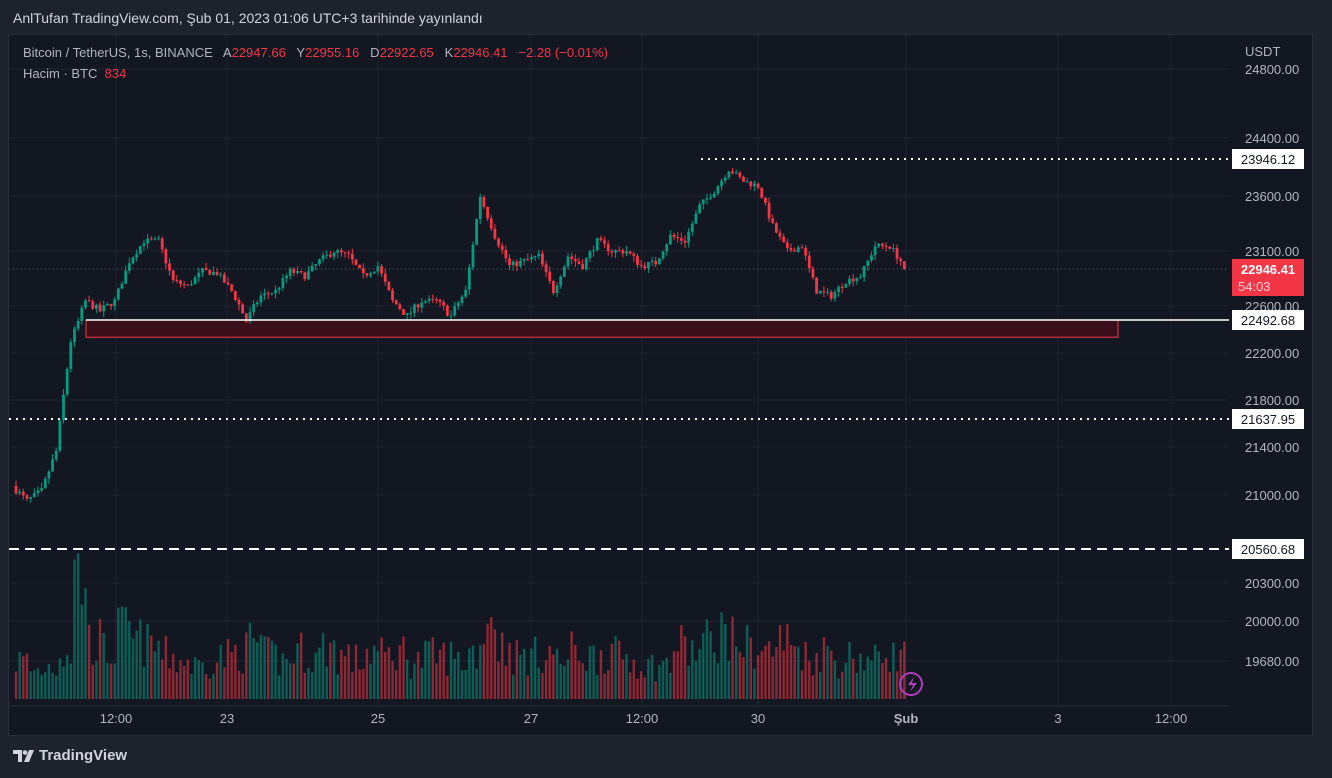 The image size is (1332, 778). Describe the element at coordinates (118, 52) in the screenshot. I see `symbol-label: Bitcoin / TetherUS, 1s, BINANCE` at that location.